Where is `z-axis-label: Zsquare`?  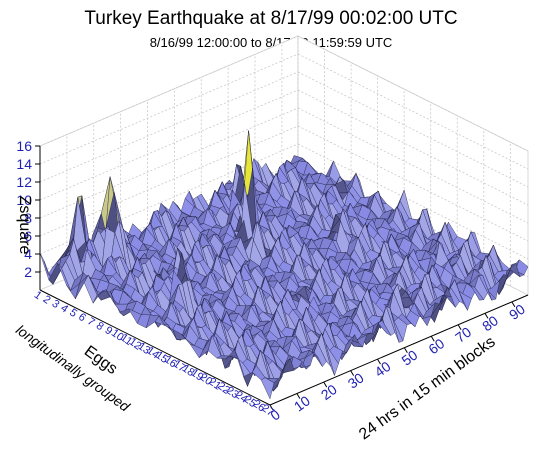 z-axis-label: Zsquare is located at coordinates (24, 225).